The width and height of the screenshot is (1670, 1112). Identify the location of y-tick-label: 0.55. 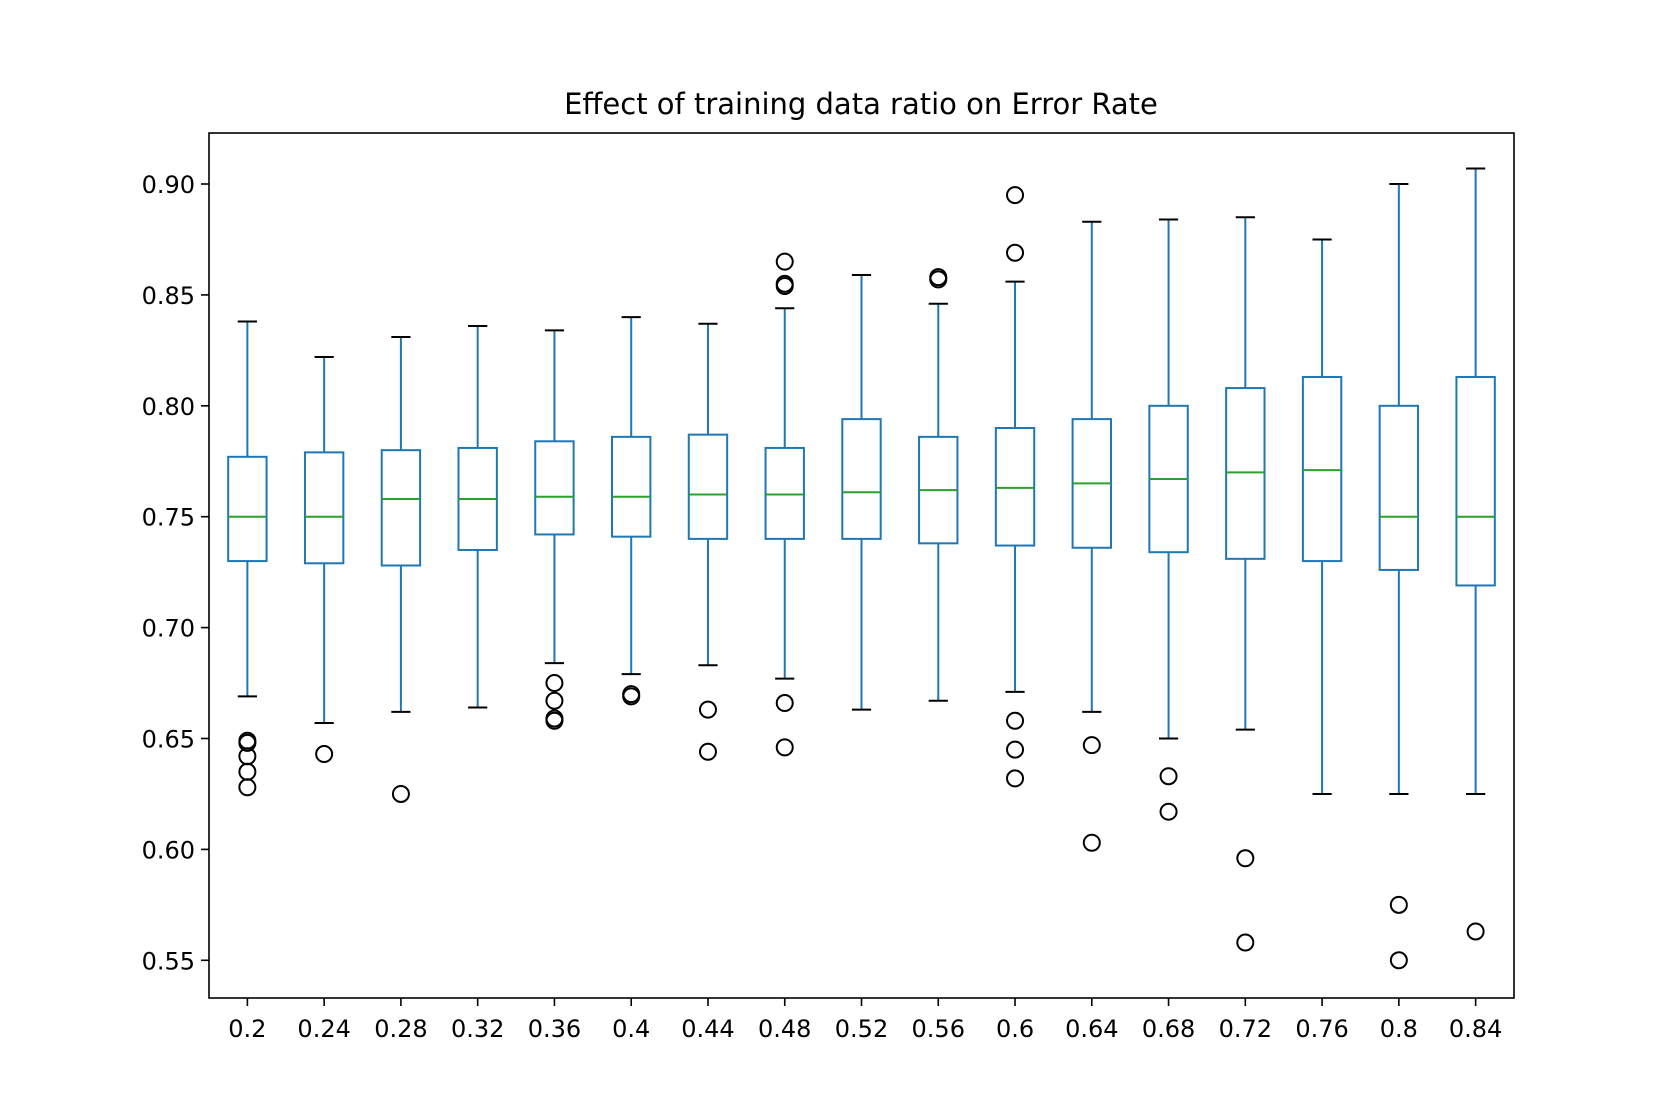
(168, 961).